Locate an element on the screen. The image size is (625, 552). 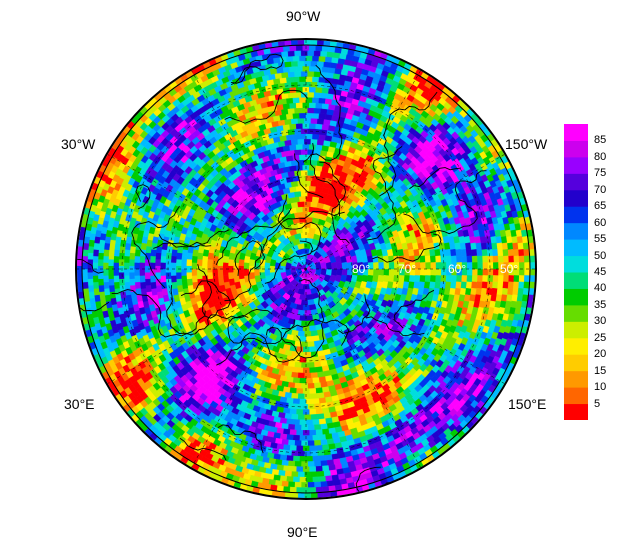
colorbar-tick-label: 55 is located at coordinates (600, 239).